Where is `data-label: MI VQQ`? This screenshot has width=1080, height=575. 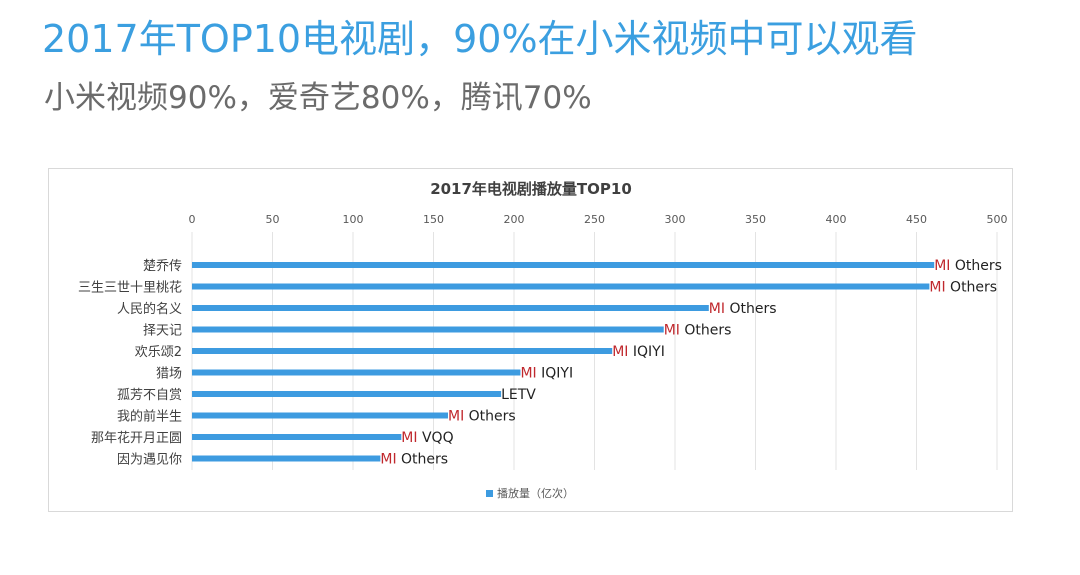 data-label: MI VQQ is located at coordinates (427, 438).